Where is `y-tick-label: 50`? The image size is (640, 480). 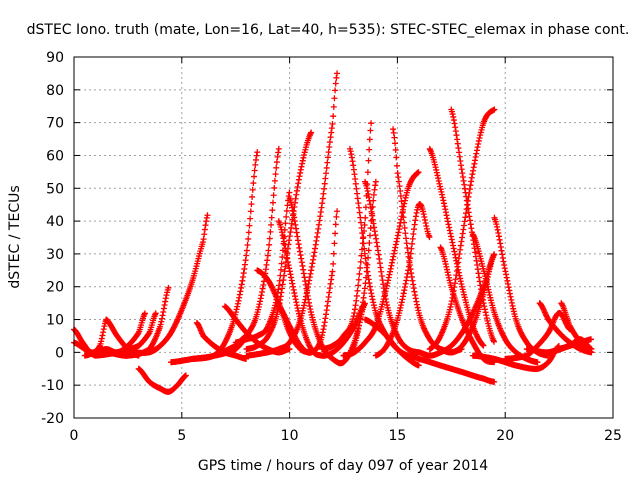
y-tick-label: 50 is located at coordinates (55, 189).